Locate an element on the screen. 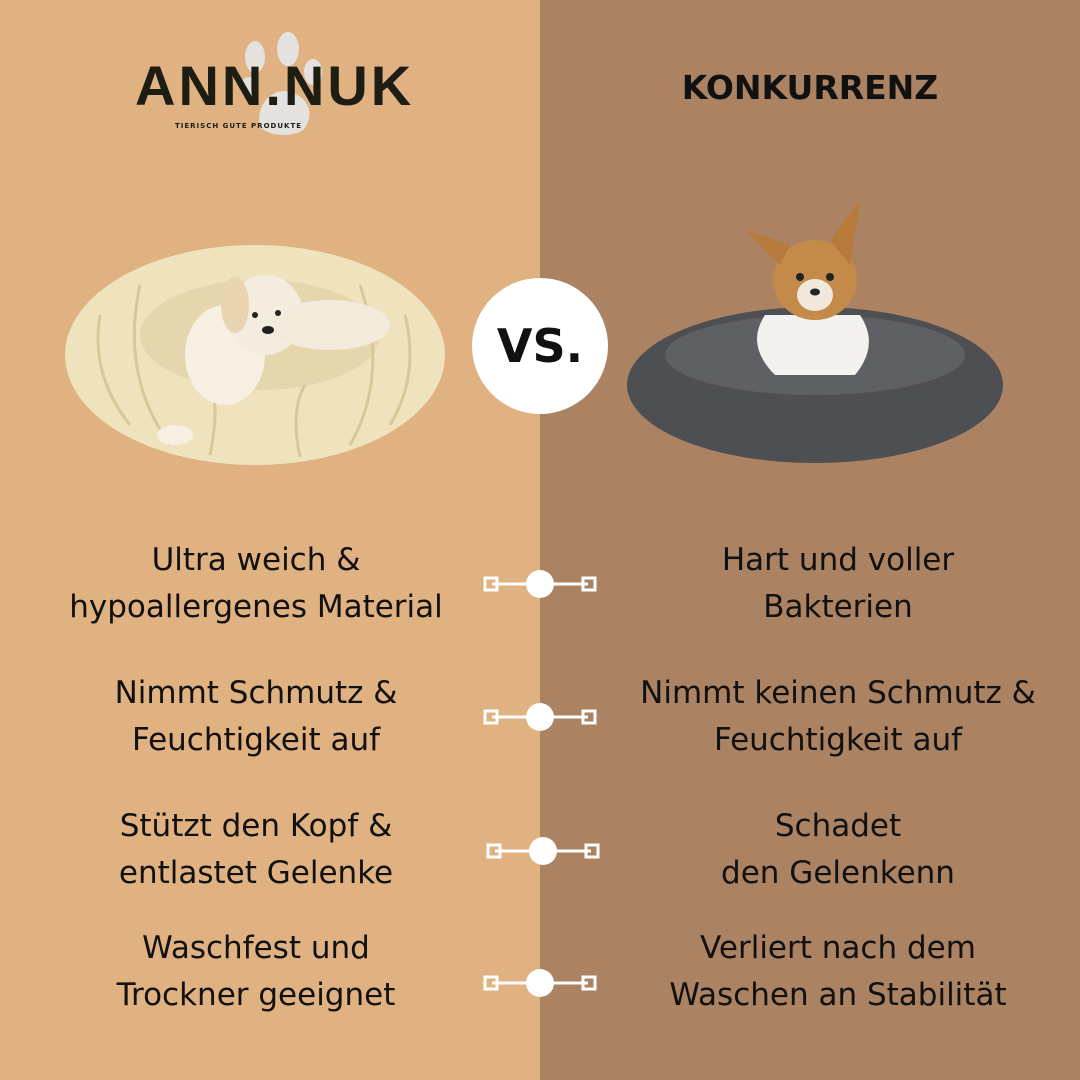 This screenshot has width=1080, height=1080. feature-line: Hart und voller is located at coordinates (838, 560).